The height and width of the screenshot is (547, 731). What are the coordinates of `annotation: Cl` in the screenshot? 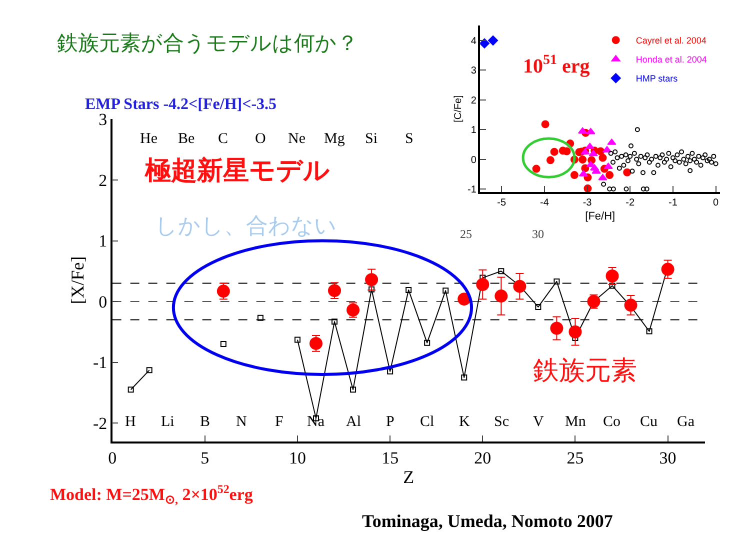 It's located at (427, 422).